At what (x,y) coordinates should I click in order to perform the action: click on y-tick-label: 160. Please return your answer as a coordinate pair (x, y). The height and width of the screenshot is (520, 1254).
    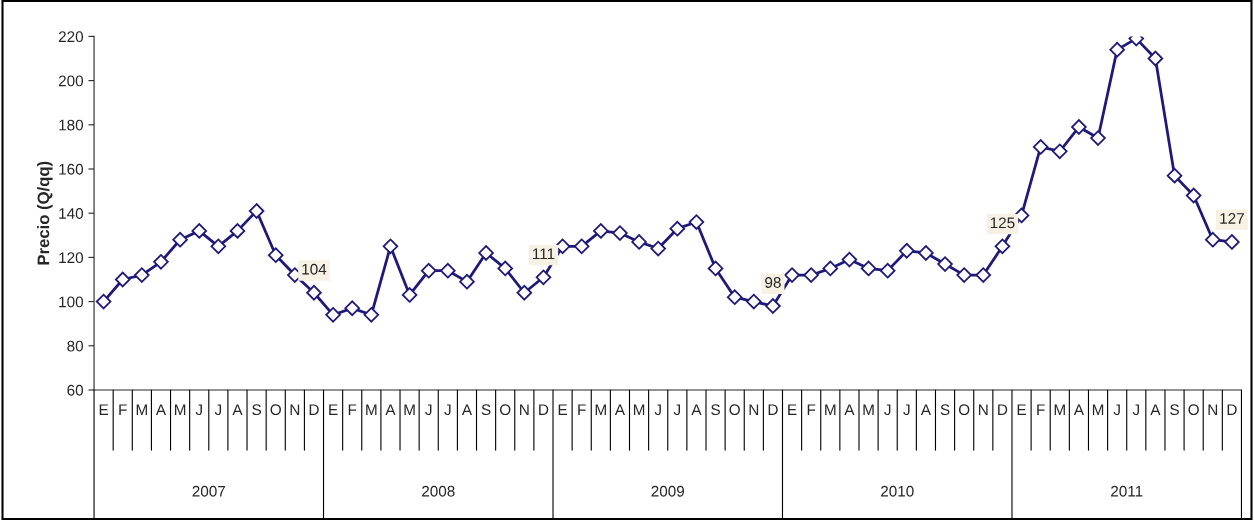
    Looking at the image, I should click on (71, 169).